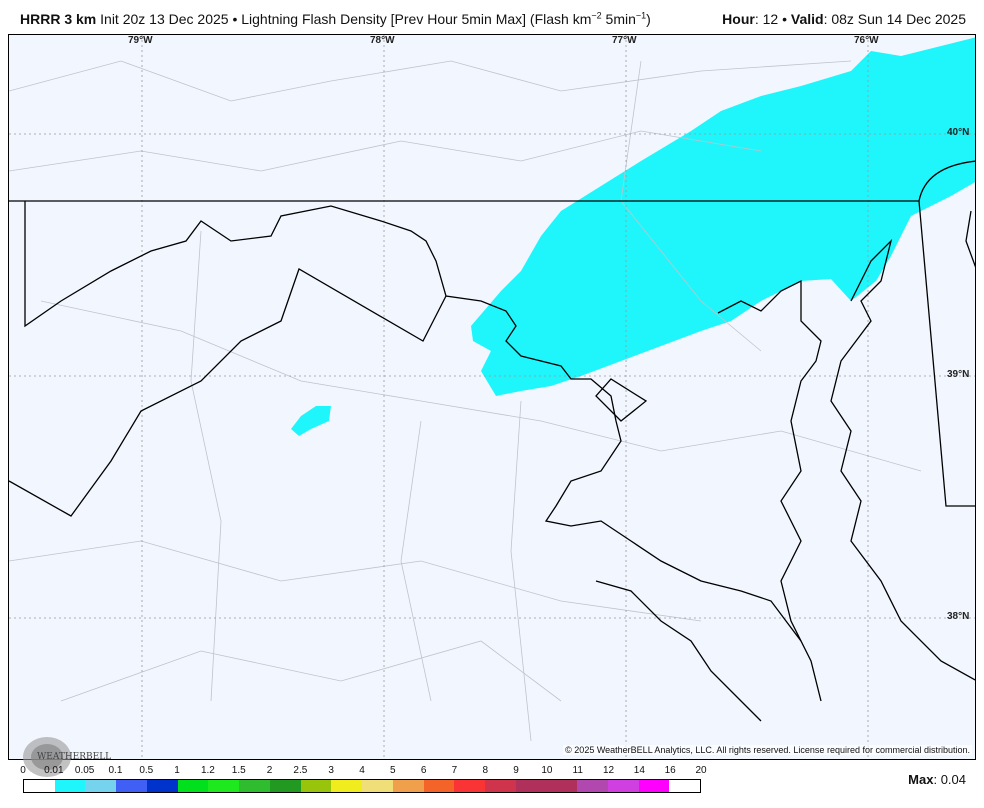 Image resolution: width=984 pixels, height=808 pixels. I want to click on md-eastern-shore-coast, so click(970, 239).